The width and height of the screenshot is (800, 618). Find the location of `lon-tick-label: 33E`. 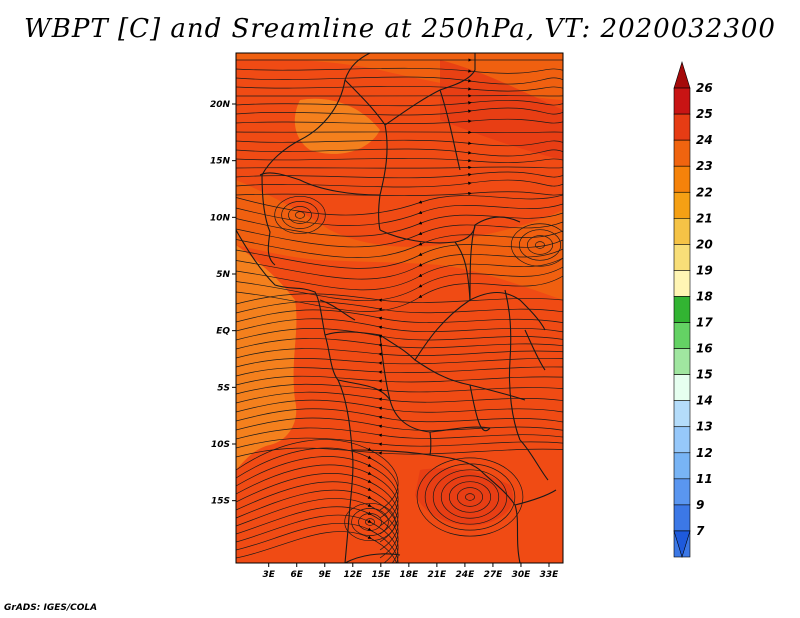

lon-tick-label: 33E is located at coordinates (550, 575).